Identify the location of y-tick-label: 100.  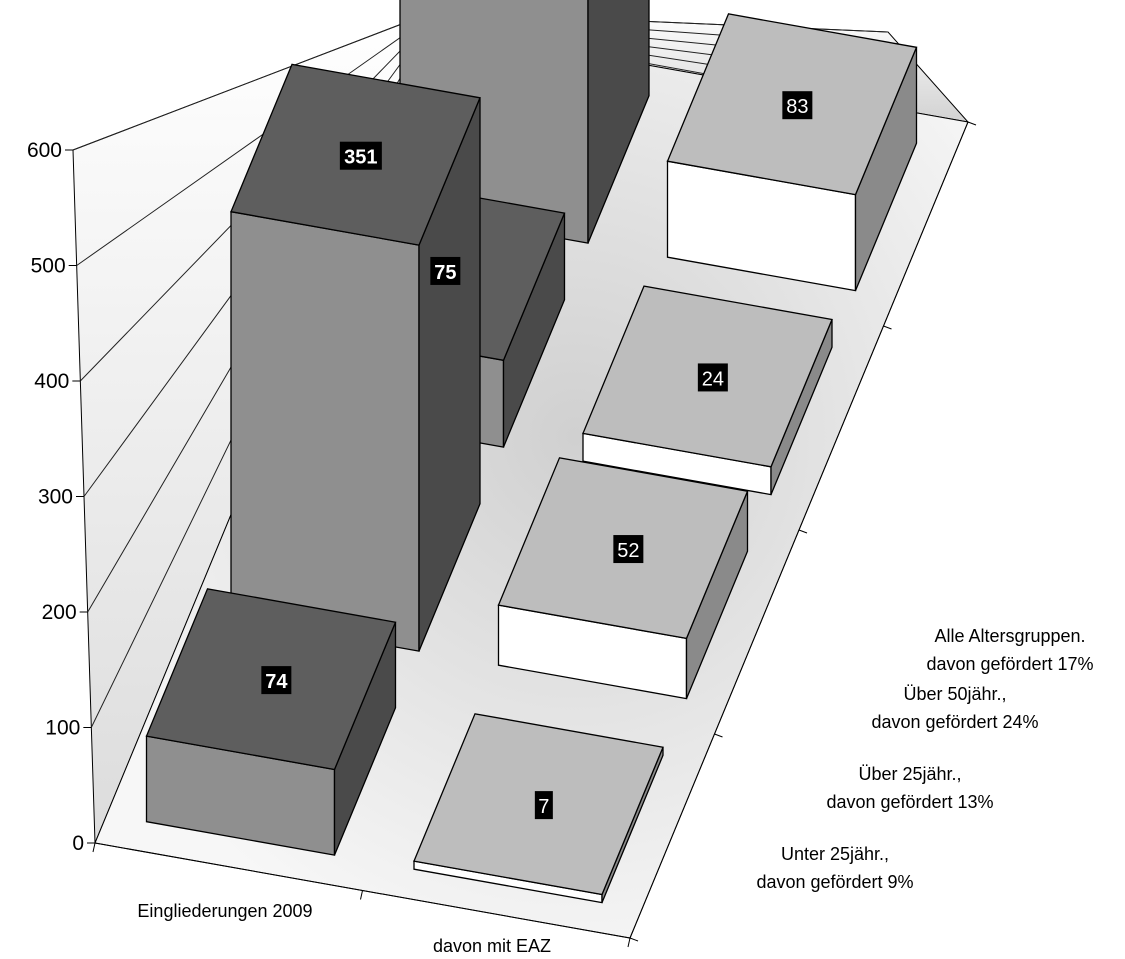
(62, 728).